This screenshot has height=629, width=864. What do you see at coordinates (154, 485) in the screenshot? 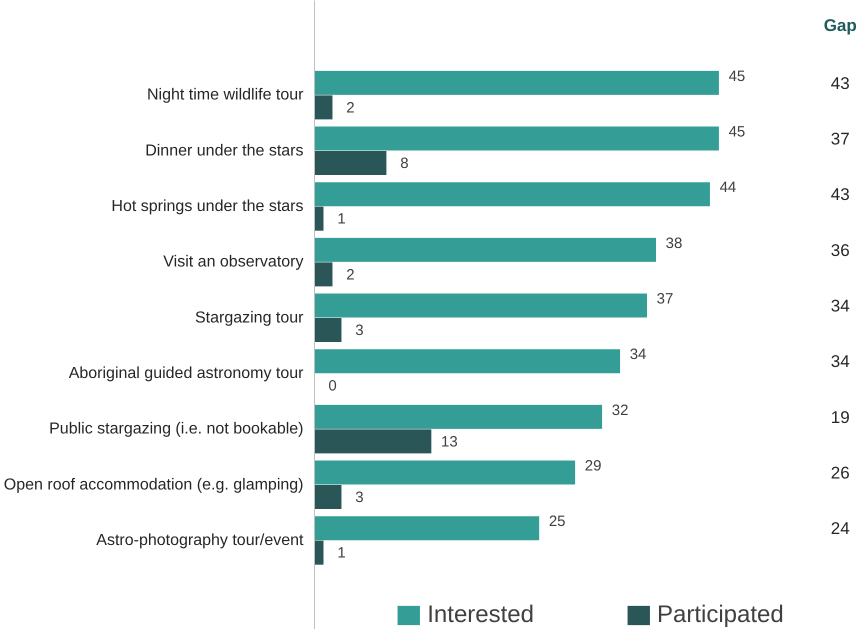
I see `y-tick-label: Open roof accommodation (e.g. glamping)` at bounding box center [154, 485].